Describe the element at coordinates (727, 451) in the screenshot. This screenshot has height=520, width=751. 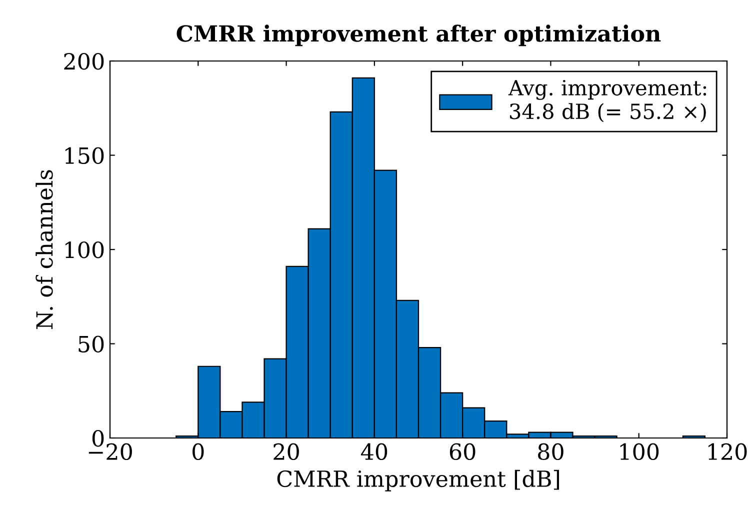
I see `x-tick-label: 120` at that location.